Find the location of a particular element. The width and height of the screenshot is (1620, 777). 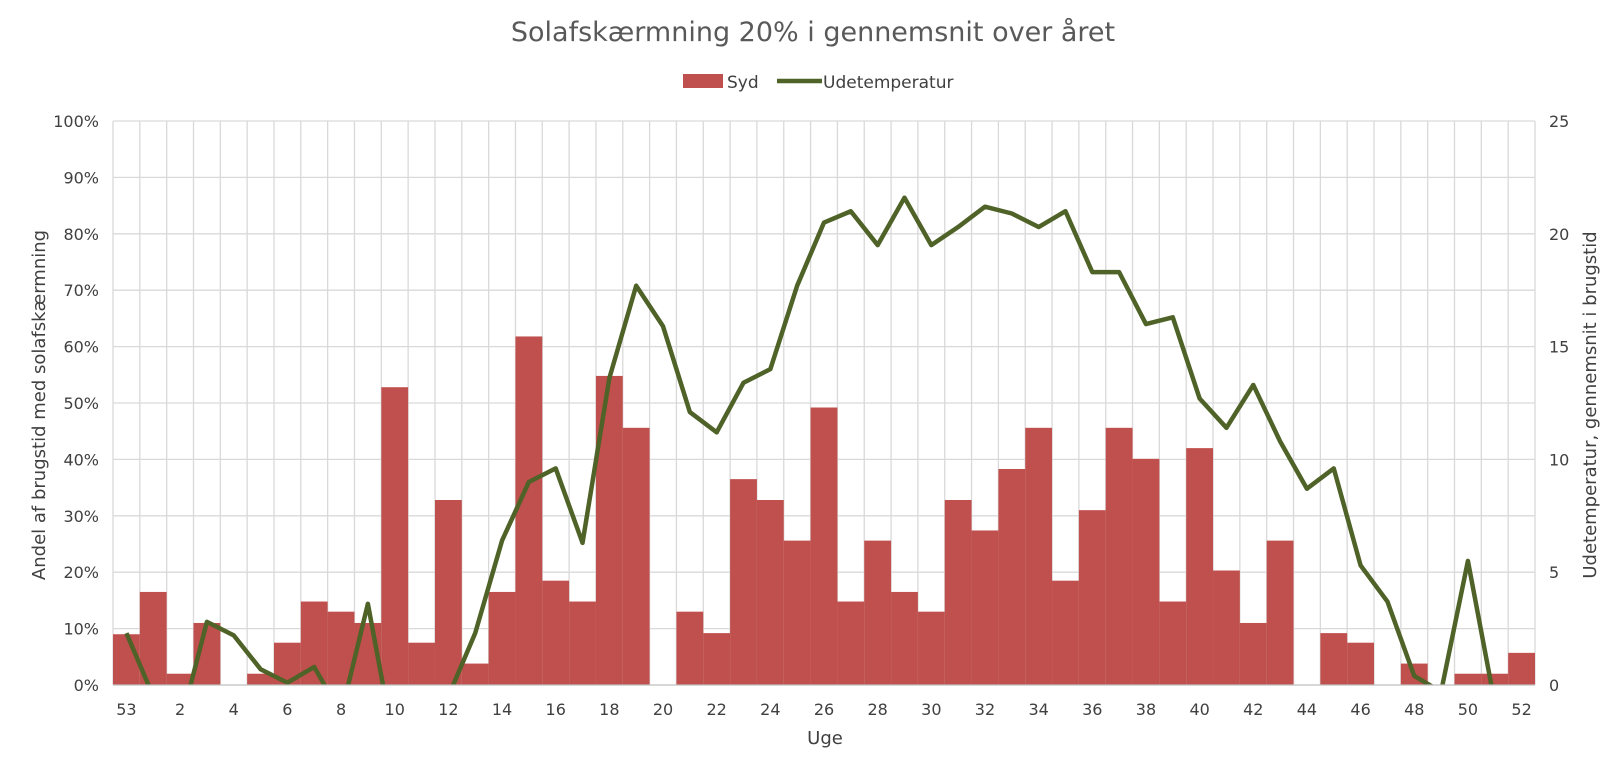

y-right-tick-label: 25 is located at coordinates (1559, 121).